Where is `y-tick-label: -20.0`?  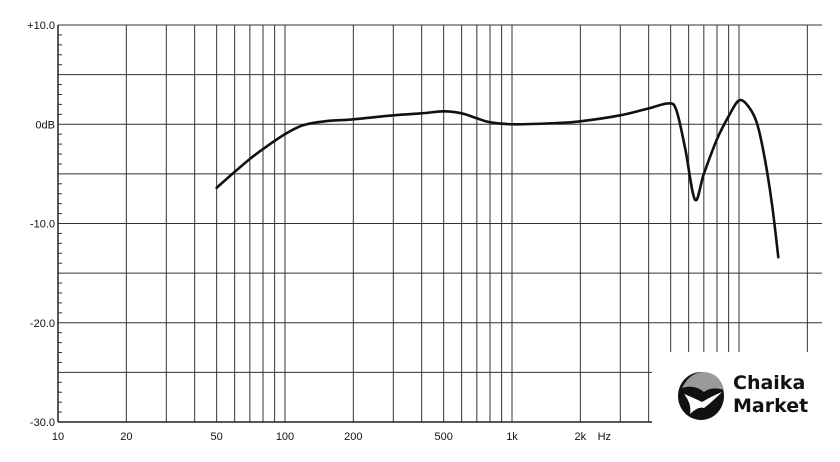
y-tick-label: -20.0 is located at coordinates (42, 324).